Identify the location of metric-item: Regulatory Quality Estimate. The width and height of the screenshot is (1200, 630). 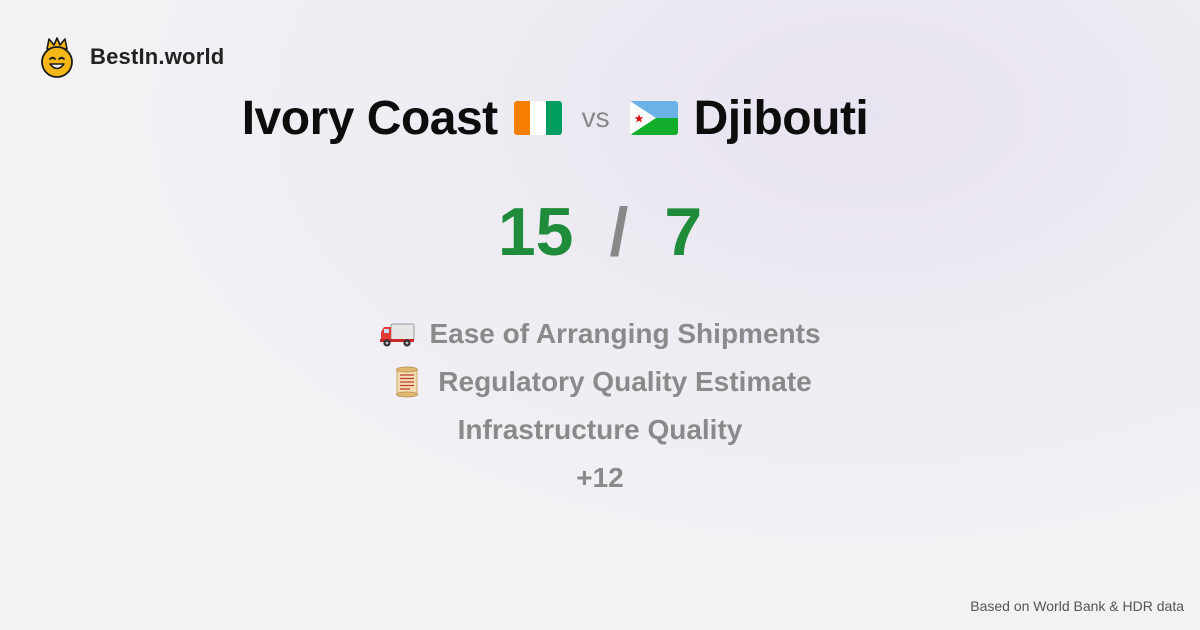
(600, 382).